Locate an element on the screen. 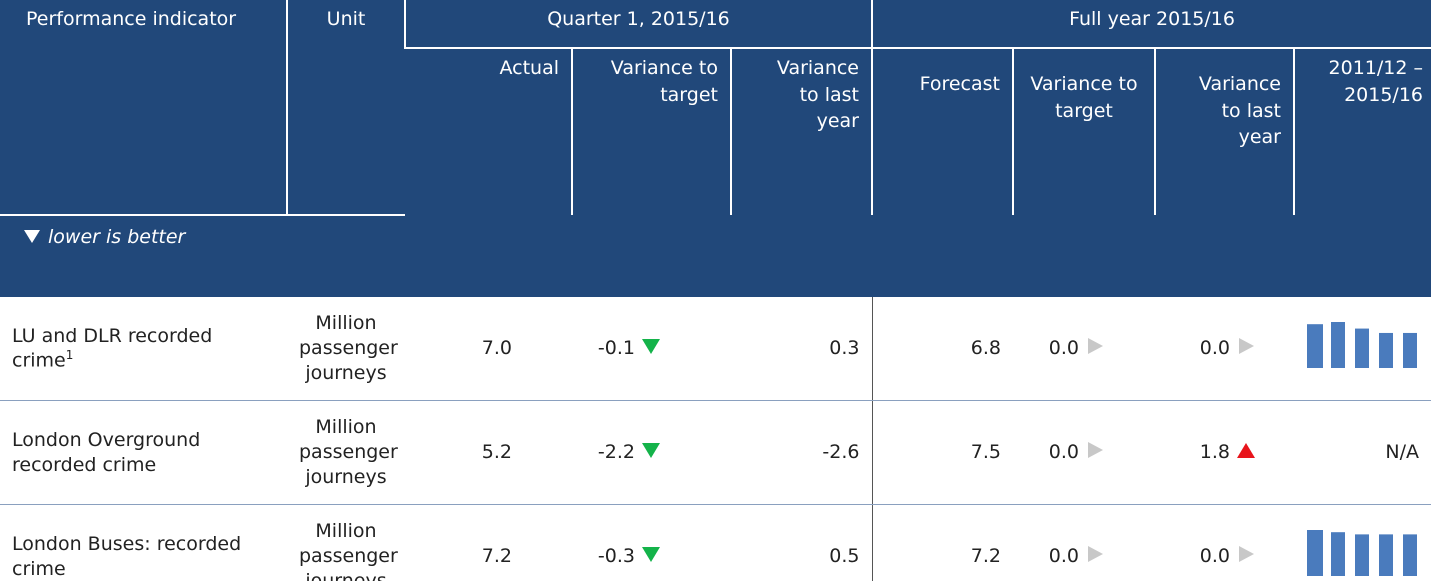 The image size is (1431, 581). header-cell: Performance indicator is located at coordinates (143, 108).